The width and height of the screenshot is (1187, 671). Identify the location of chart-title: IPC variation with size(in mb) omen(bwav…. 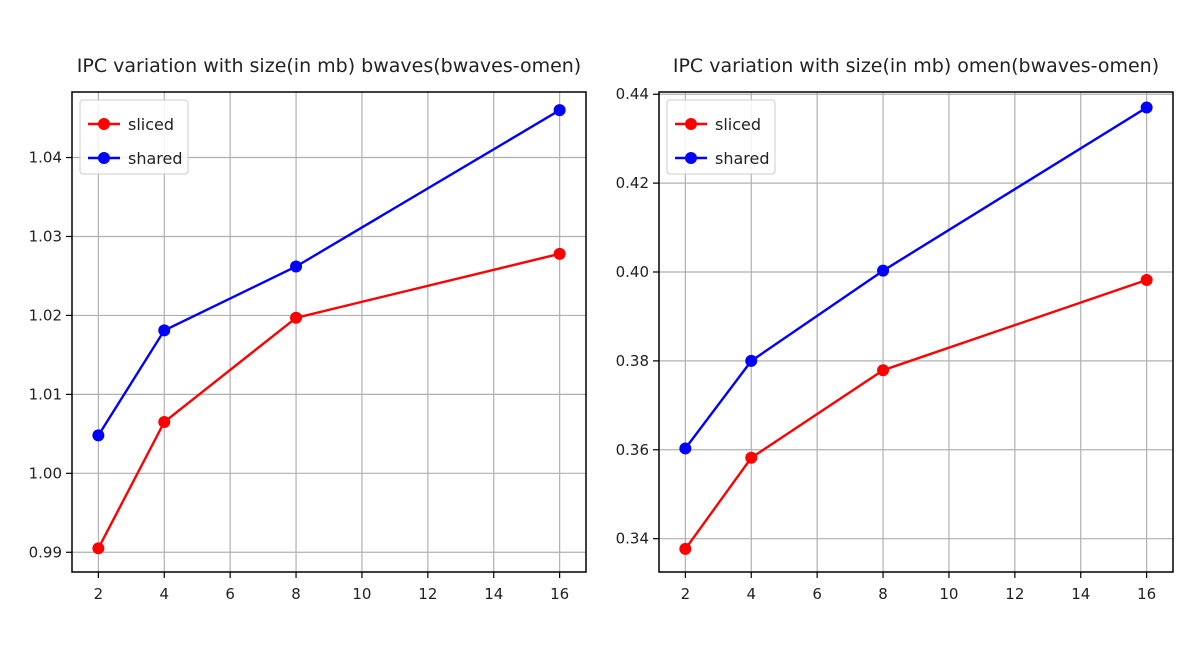
(916, 66).